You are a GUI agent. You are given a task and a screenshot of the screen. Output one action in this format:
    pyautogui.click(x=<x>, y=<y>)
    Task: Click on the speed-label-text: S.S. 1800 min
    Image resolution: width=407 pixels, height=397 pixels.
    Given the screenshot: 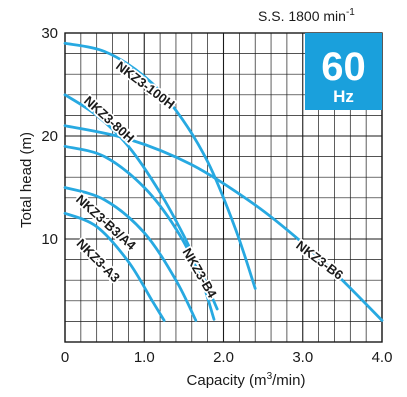 What is the action you would take?
    pyautogui.click(x=302, y=16)
    